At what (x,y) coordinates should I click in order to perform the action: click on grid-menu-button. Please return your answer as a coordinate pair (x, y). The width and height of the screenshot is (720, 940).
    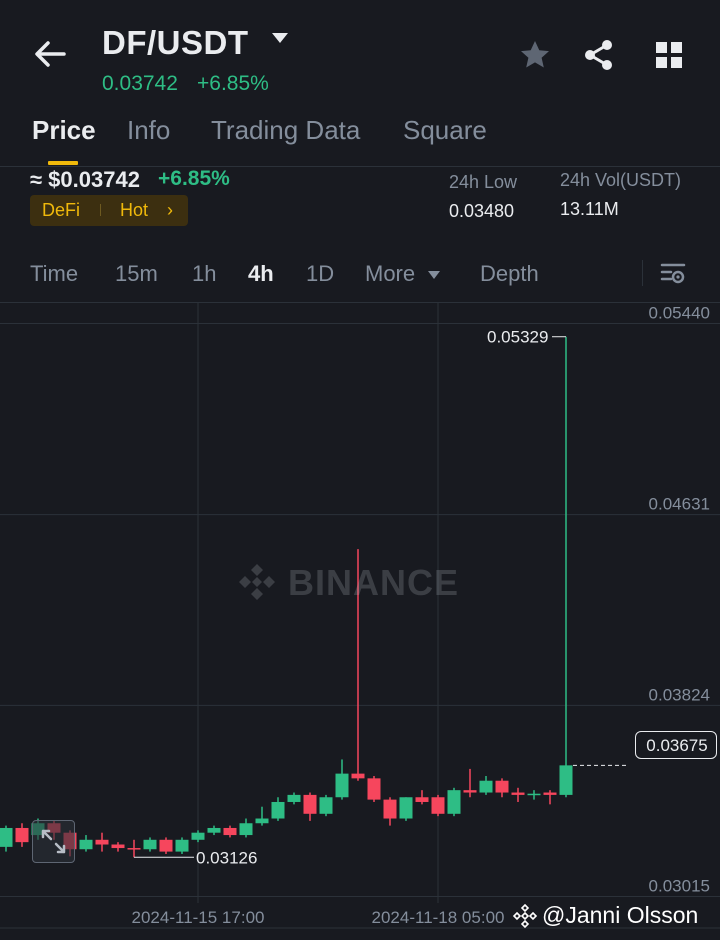
    Looking at the image, I should click on (669, 55).